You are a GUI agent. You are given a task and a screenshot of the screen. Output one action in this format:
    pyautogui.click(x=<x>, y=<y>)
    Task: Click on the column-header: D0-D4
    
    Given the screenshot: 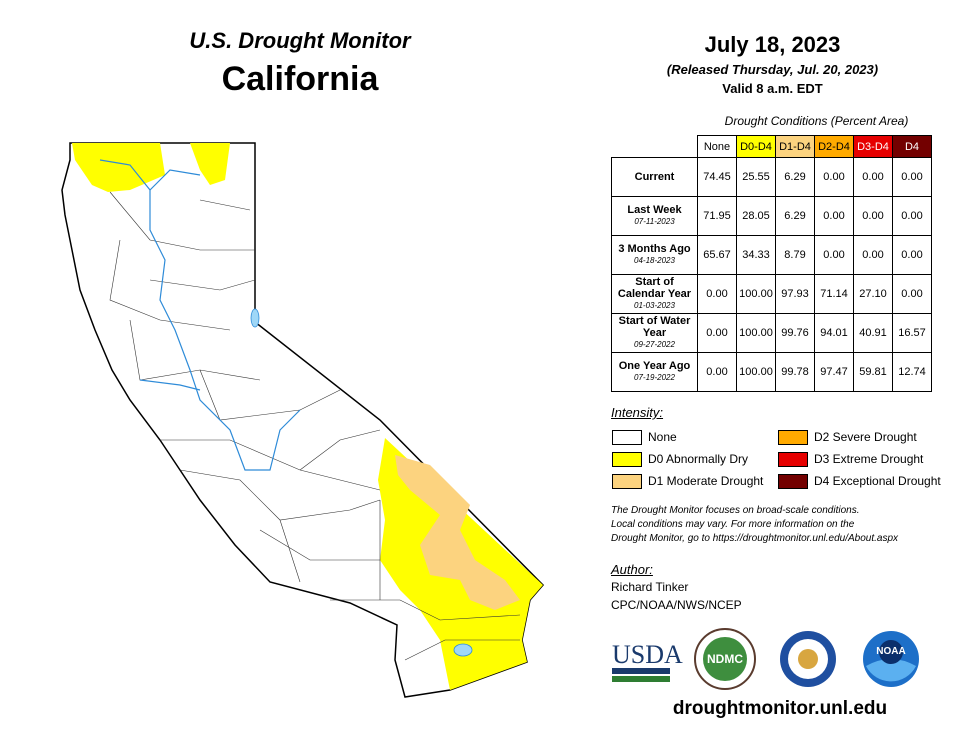 What is the action you would take?
    pyautogui.click(x=756, y=146)
    